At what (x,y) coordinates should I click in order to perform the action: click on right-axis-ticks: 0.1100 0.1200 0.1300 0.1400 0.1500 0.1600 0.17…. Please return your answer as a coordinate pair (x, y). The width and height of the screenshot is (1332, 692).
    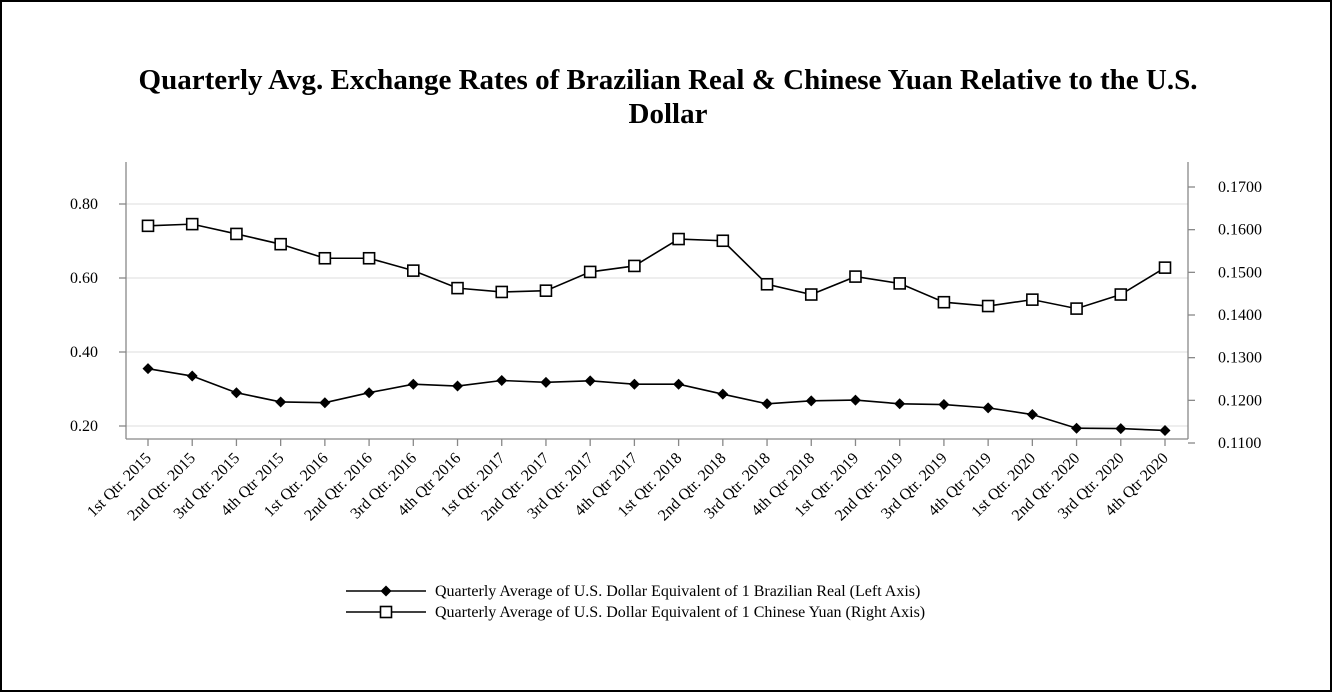
    Looking at the image, I should click on (1225, 315).